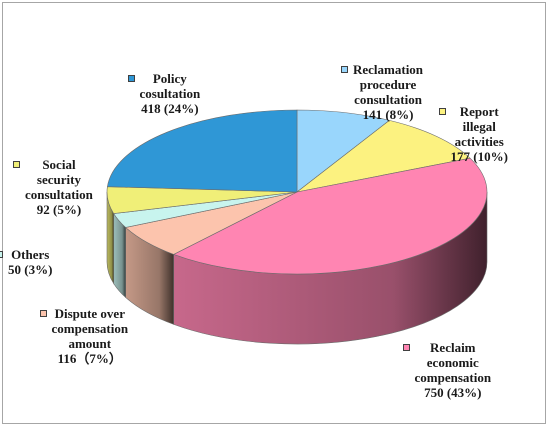  I want to click on slice-label-line: Others, so click(30, 254).